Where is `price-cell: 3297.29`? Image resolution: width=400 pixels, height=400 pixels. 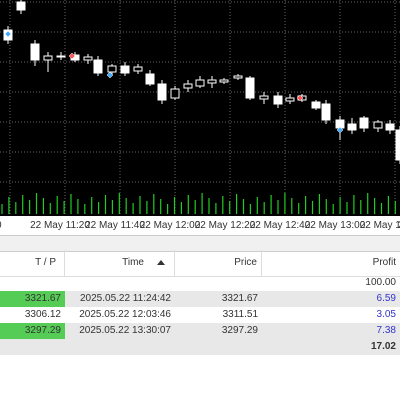 price-cell: 3297.29 is located at coordinates (239, 330).